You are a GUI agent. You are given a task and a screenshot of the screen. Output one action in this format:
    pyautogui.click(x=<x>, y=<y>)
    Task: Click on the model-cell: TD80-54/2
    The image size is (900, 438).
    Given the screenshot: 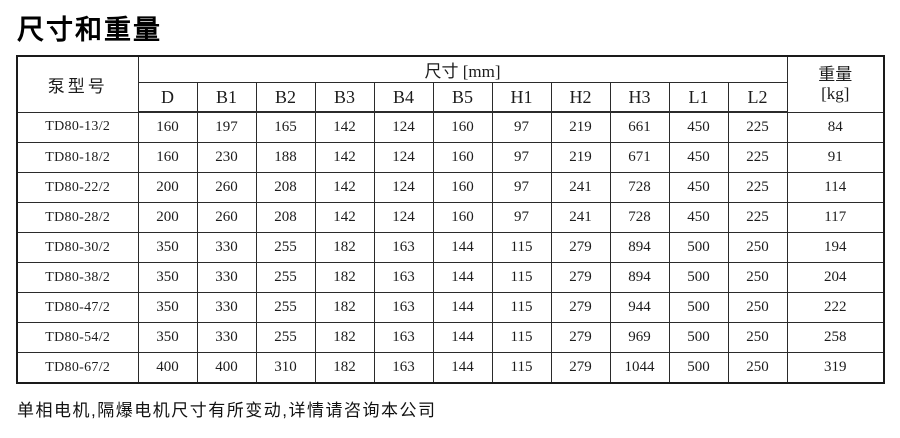 What is the action you would take?
    pyautogui.click(x=77, y=337)
    